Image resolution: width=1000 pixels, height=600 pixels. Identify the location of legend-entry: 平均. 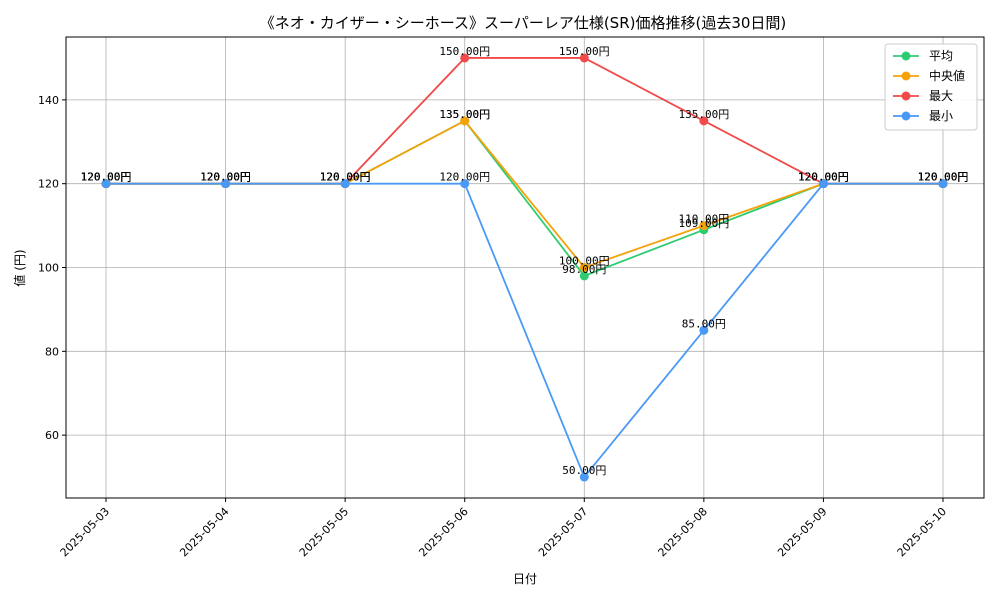
(941, 56).